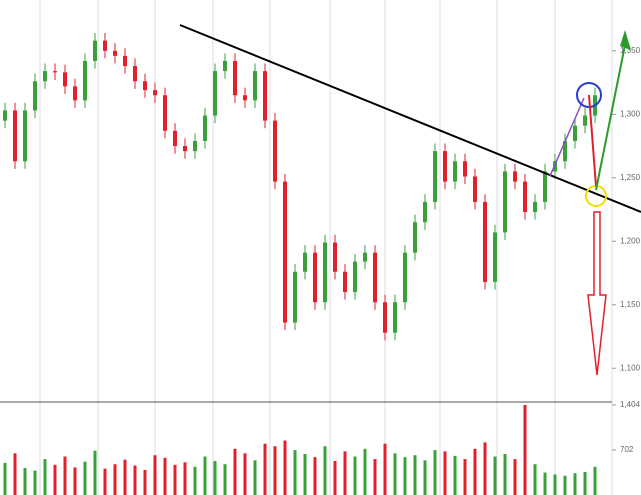  Describe the element at coordinates (592, 140) in the screenshot. I see `drop-arrow` at that location.